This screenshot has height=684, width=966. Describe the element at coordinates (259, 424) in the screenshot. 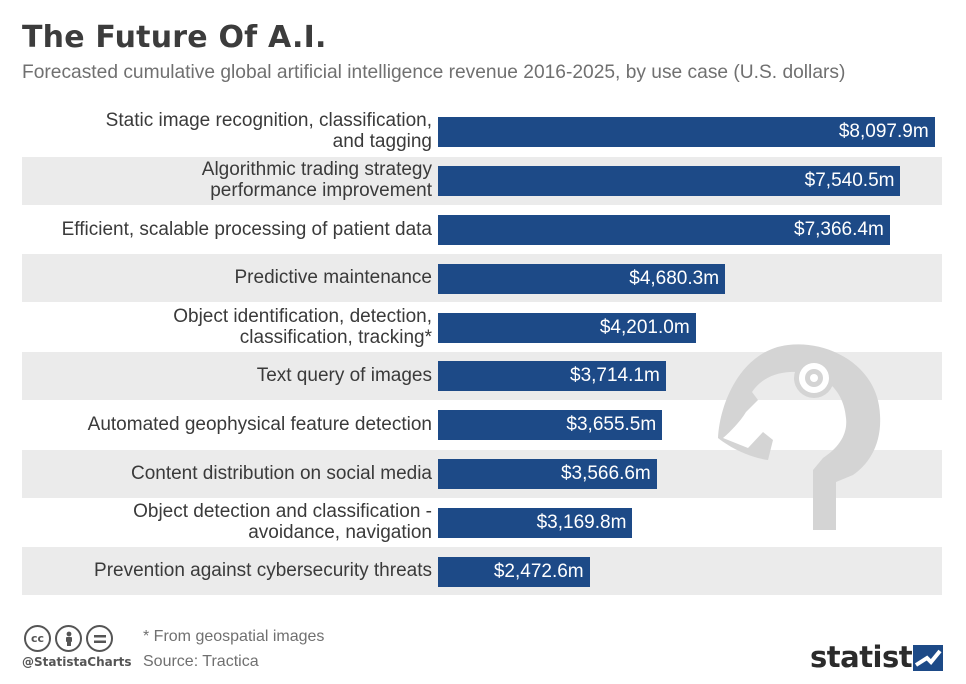

I see `category-label-line: Automated geophysical feature detection` at that location.